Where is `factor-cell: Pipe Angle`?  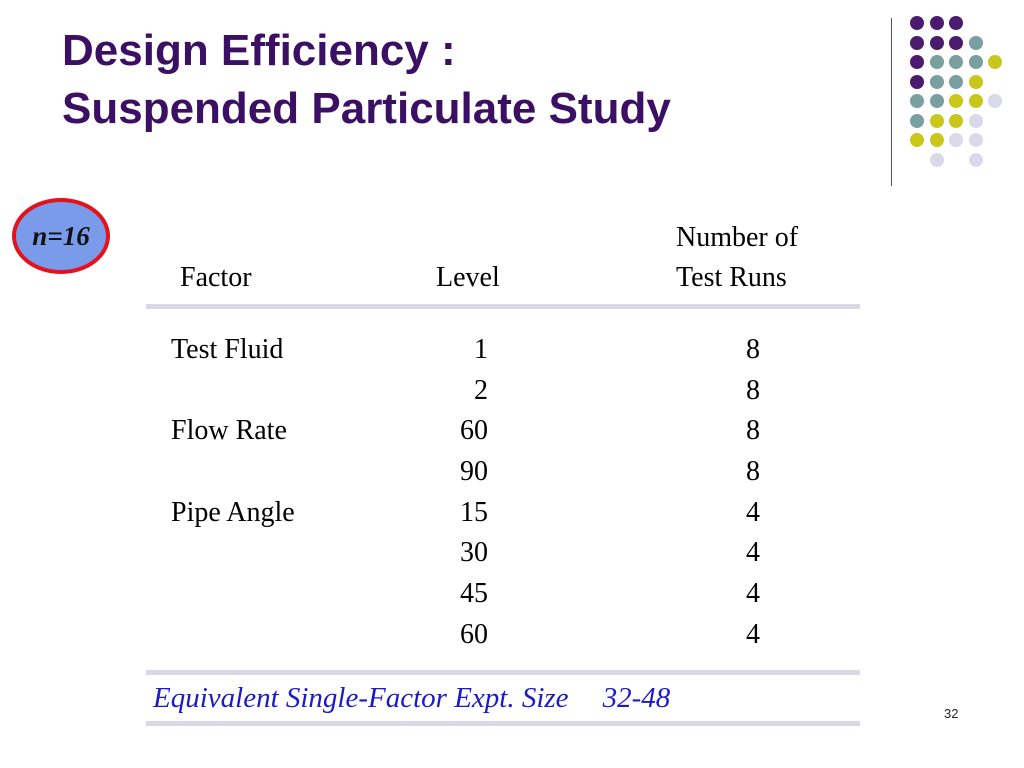
factor-cell: Pipe Angle is located at coordinates (233, 512).